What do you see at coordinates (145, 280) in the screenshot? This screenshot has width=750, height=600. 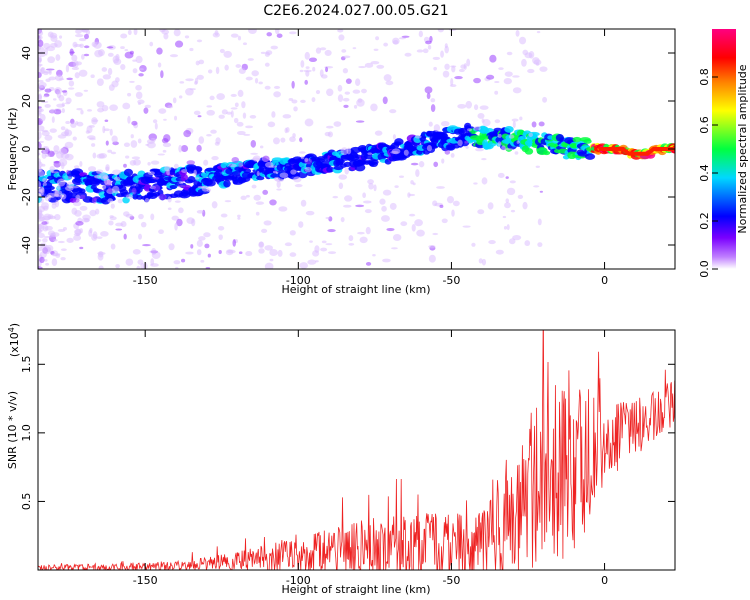 I see `x-tick-label: -150` at bounding box center [145, 280].